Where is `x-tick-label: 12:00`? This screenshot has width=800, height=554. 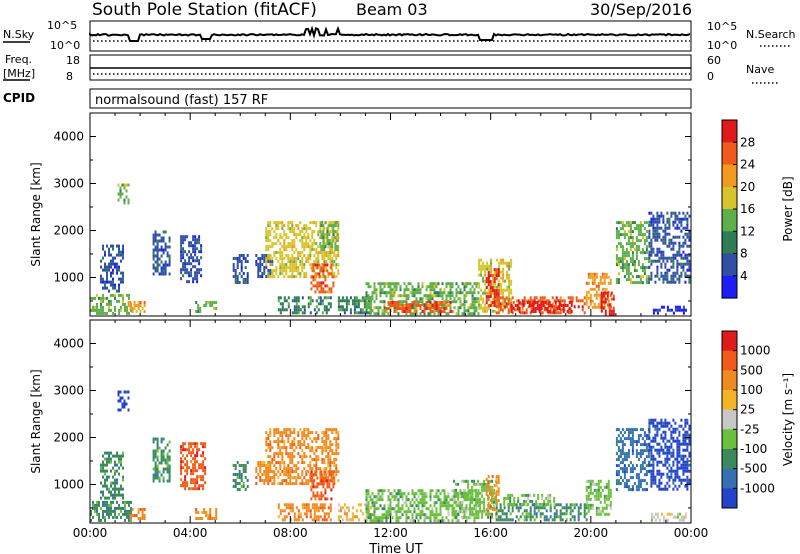
x-tick-label: 12:00 is located at coordinates (390, 533).